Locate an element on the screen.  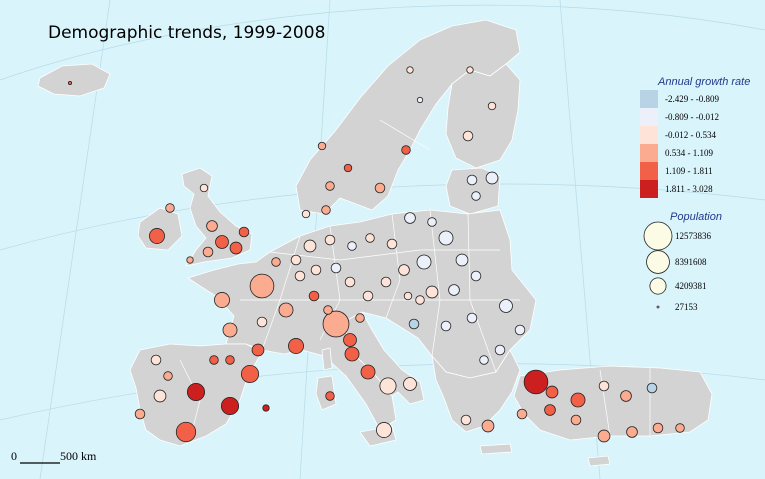
turkey is located at coordinates (613, 403).